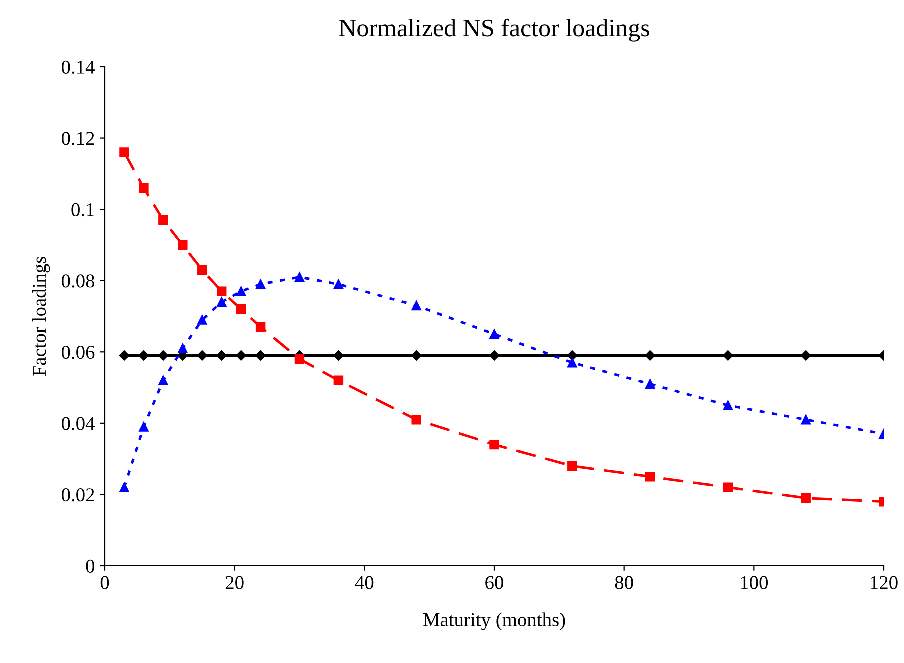  What do you see at coordinates (78, 423) in the screenshot?
I see `y-tick-label: 0.04` at bounding box center [78, 423].